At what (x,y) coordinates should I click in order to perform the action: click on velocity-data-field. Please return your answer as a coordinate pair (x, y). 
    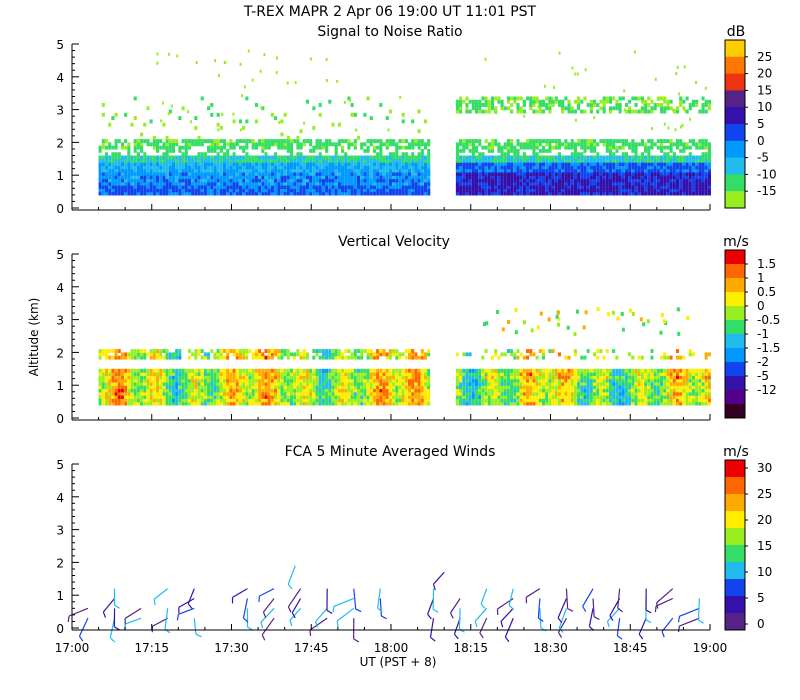
    Looking at the image, I should click on (404, 356).